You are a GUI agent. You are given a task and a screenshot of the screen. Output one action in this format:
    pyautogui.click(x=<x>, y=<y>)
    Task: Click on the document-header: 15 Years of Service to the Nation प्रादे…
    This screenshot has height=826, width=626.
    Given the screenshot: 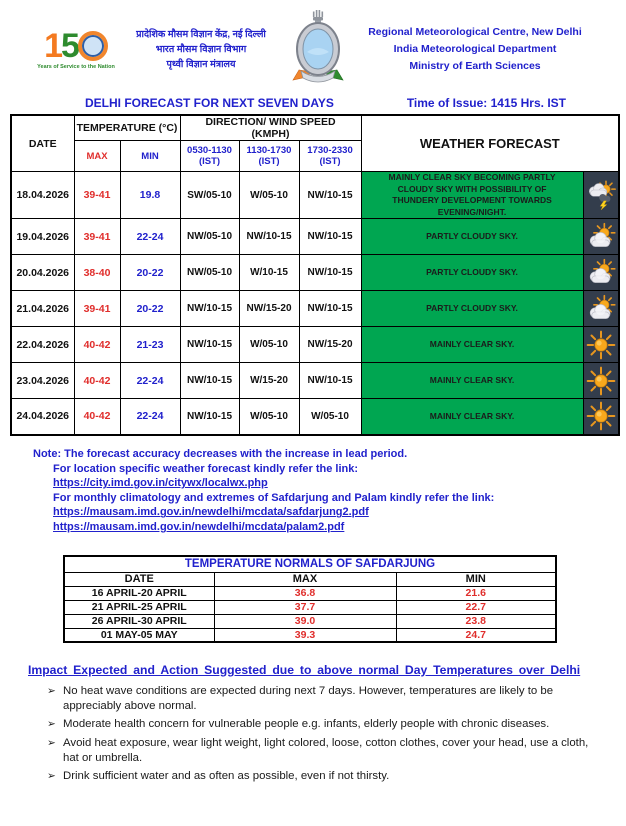 What is the action you would take?
    pyautogui.click(x=313, y=49)
    